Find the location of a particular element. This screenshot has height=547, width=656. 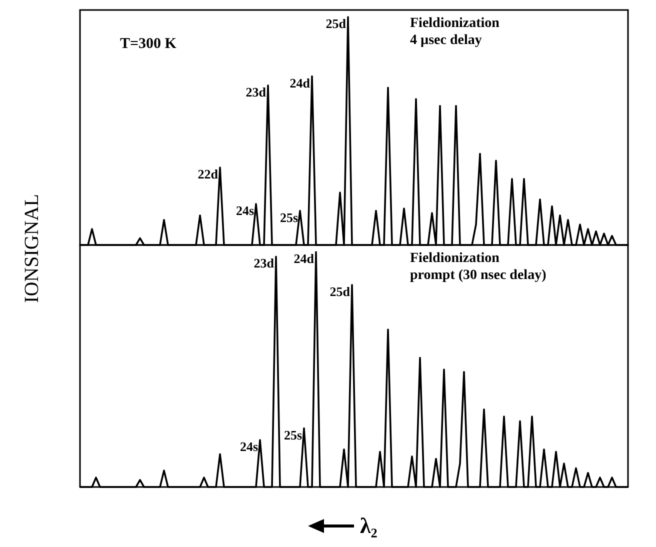

y-axis-title: IONSIGNAL is located at coordinates (32, 248).